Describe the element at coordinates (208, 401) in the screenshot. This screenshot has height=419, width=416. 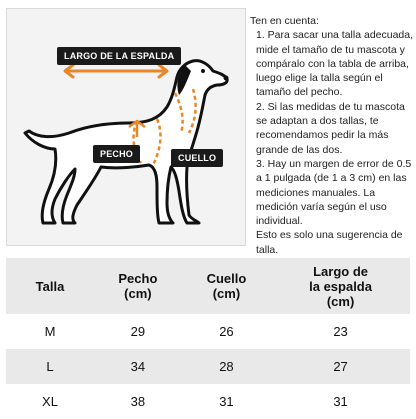
I see `table-row: XL 38 31 31` at that location.